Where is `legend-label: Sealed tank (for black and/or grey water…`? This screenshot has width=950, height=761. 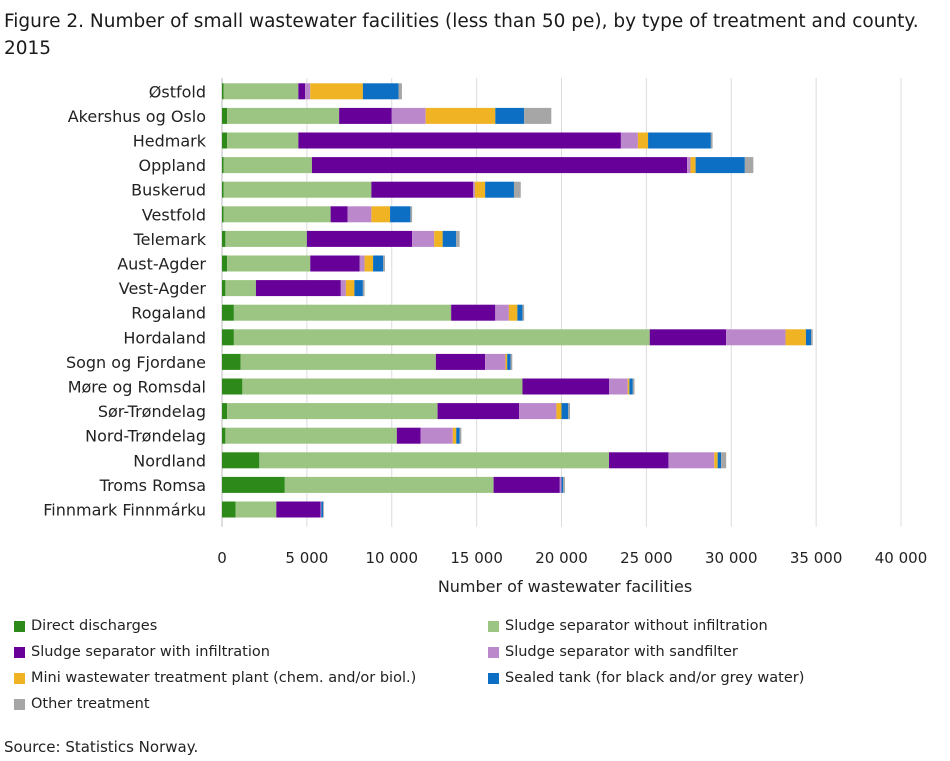 legend-label: Sealed tank (for black and/or grey water… is located at coordinates (655, 678).